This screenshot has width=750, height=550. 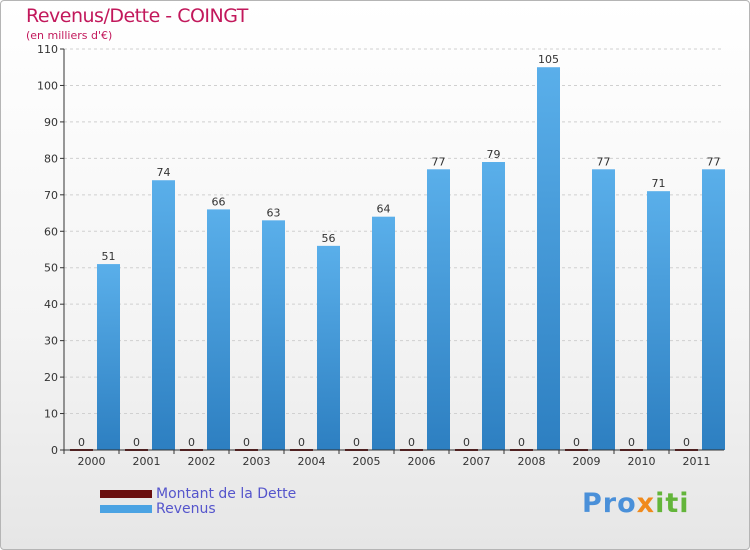 I want to click on x-tick-label: 2006, so click(x=422, y=461).